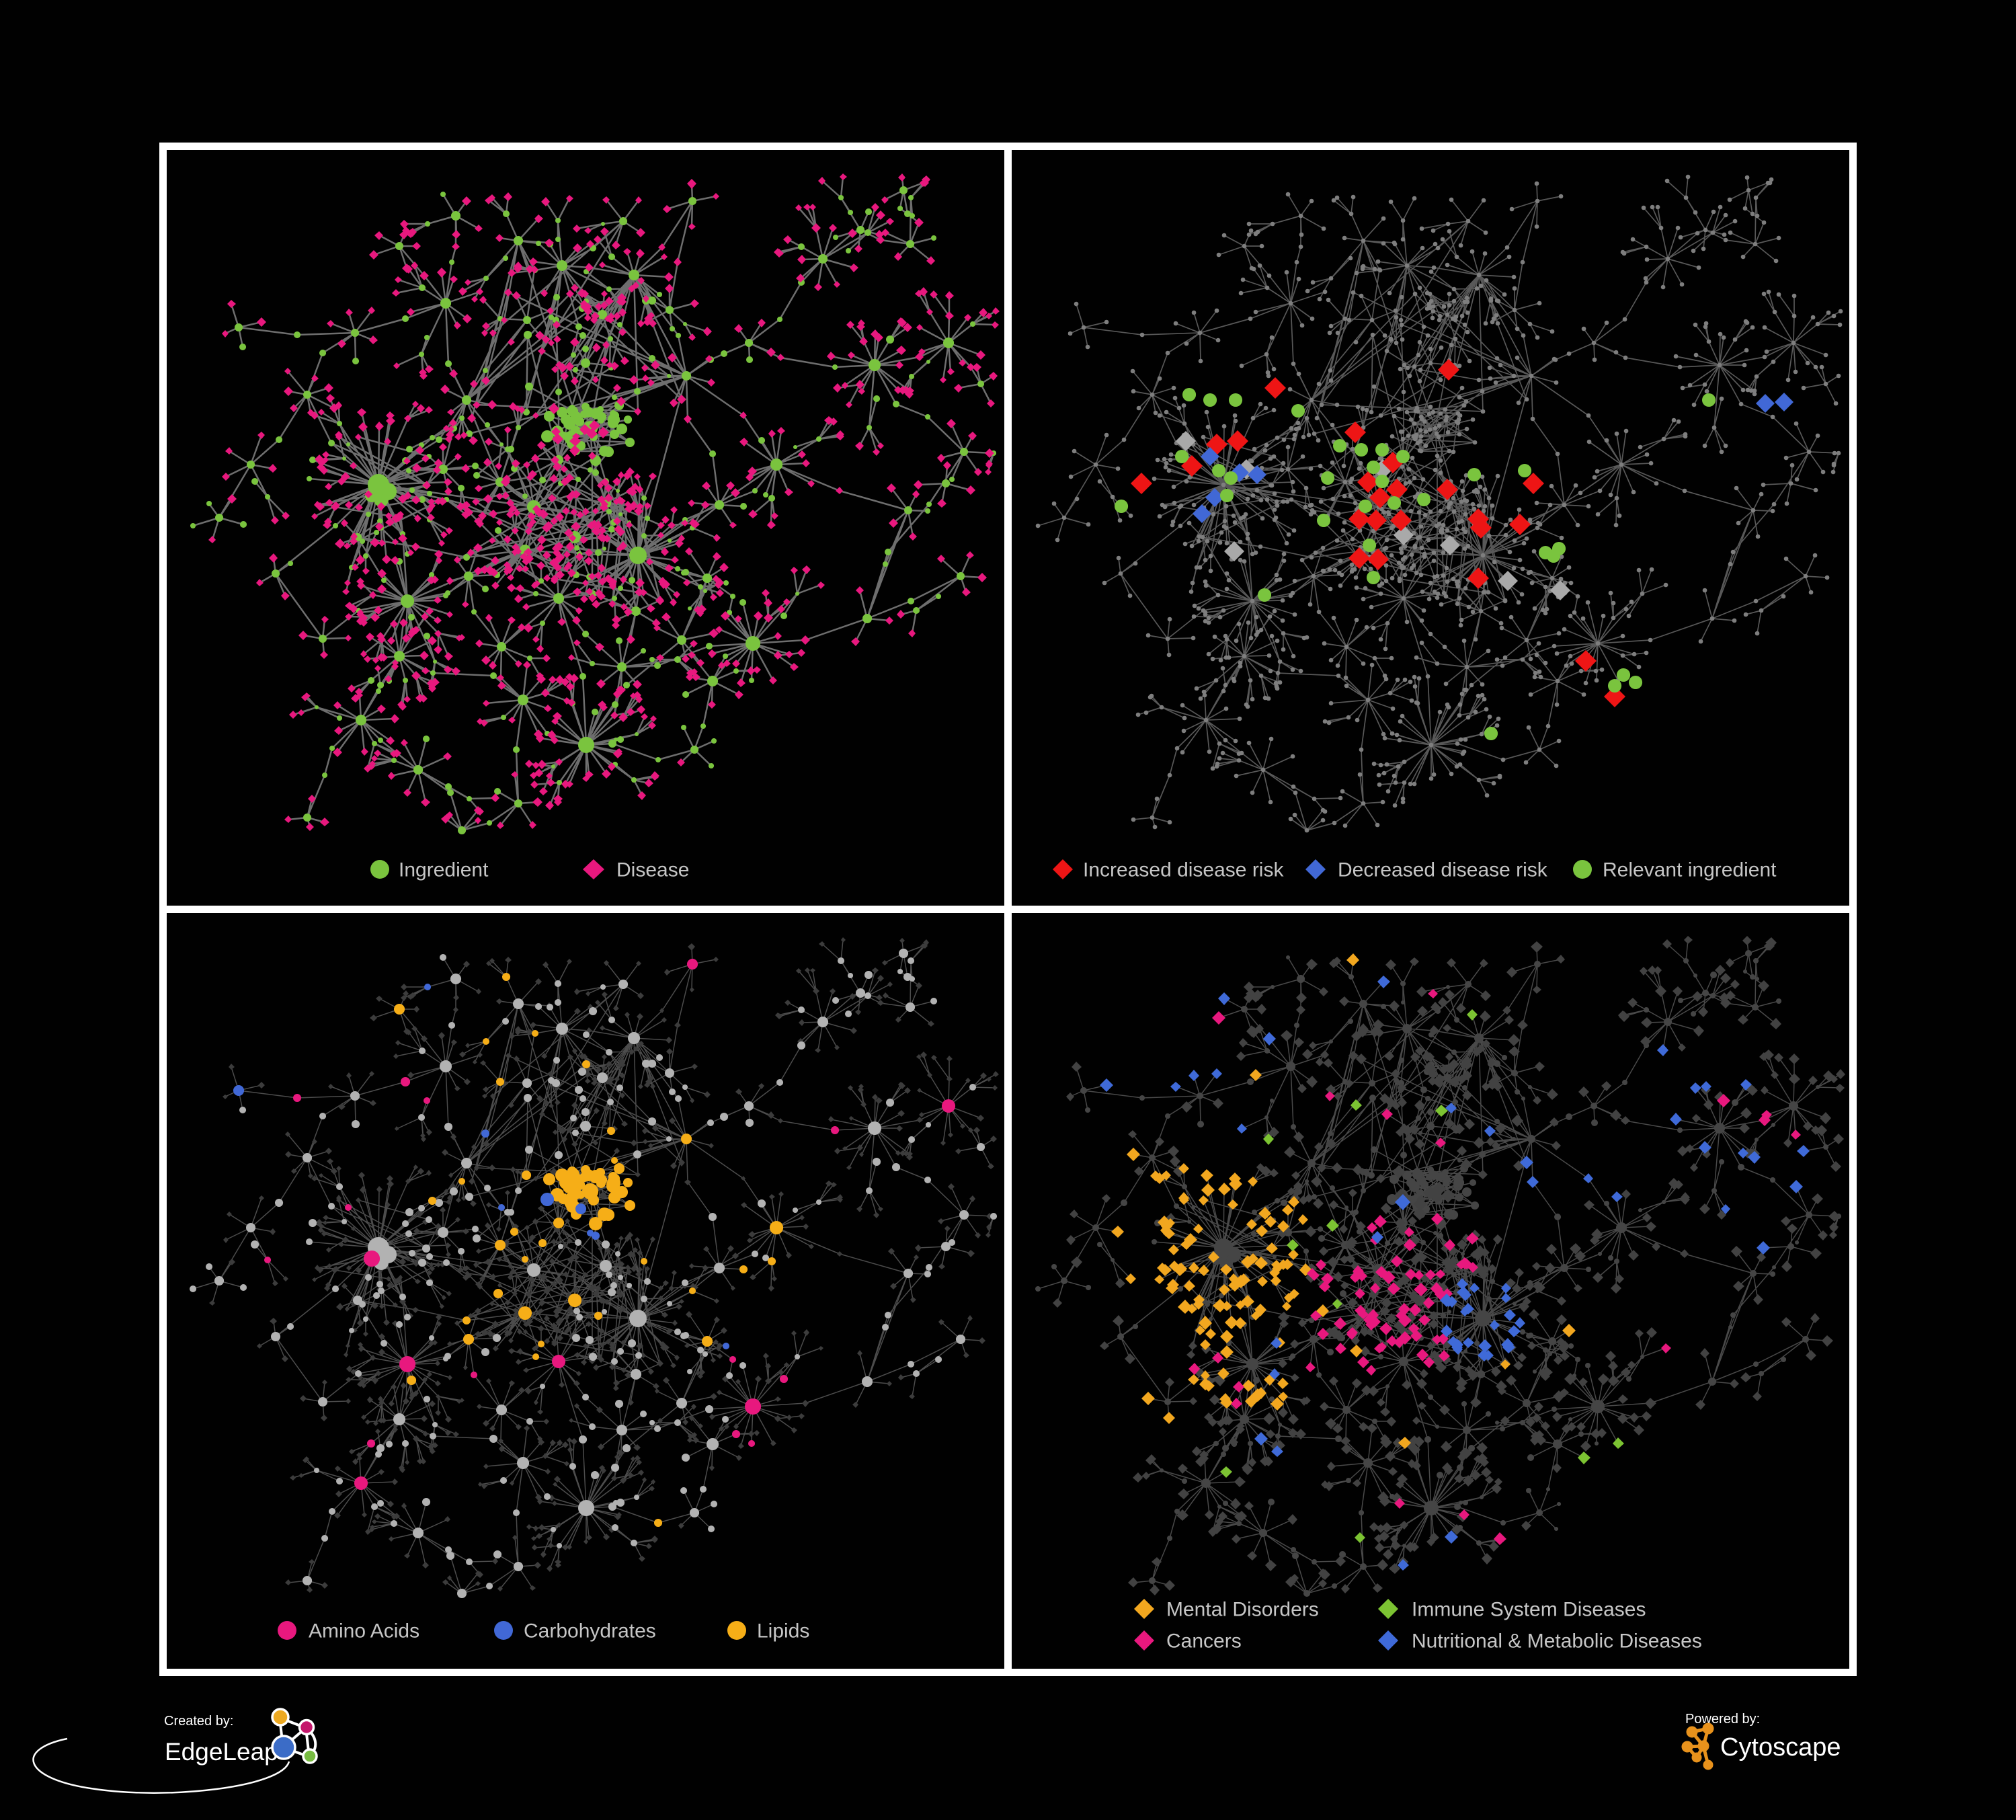  What do you see at coordinates (783, 1631) in the screenshot?
I see `svg-text: Lipids` at bounding box center [783, 1631].